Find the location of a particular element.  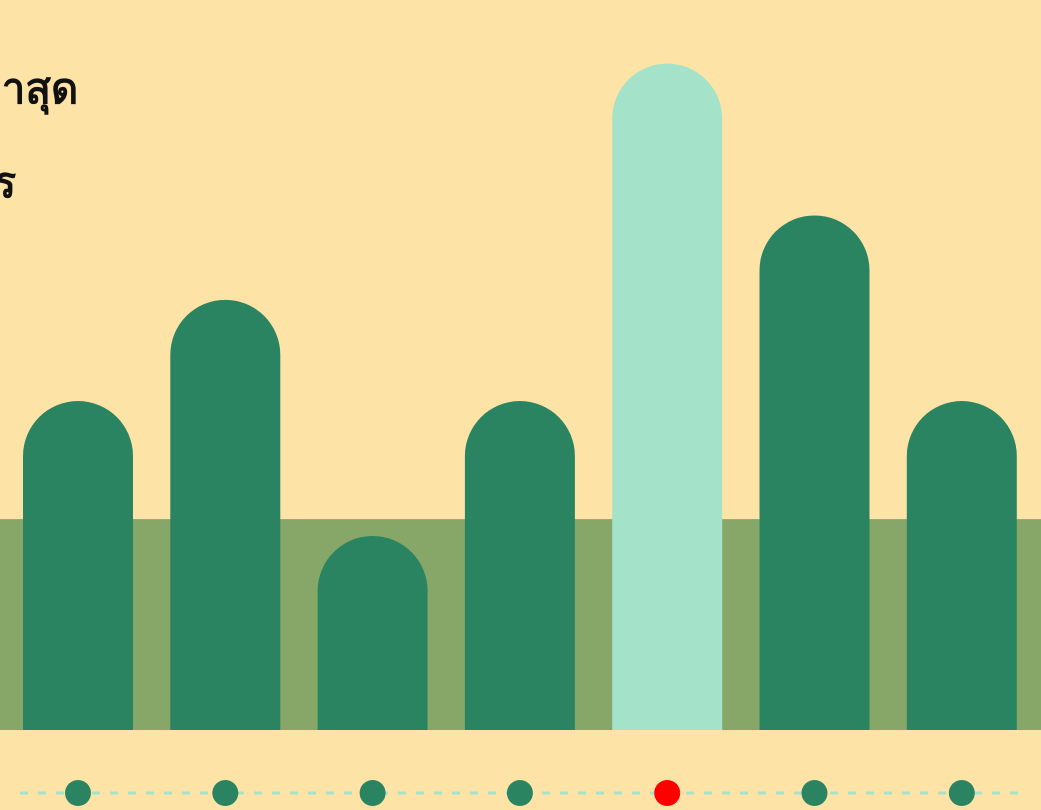

bar-highlighted is located at coordinates (667, 396).